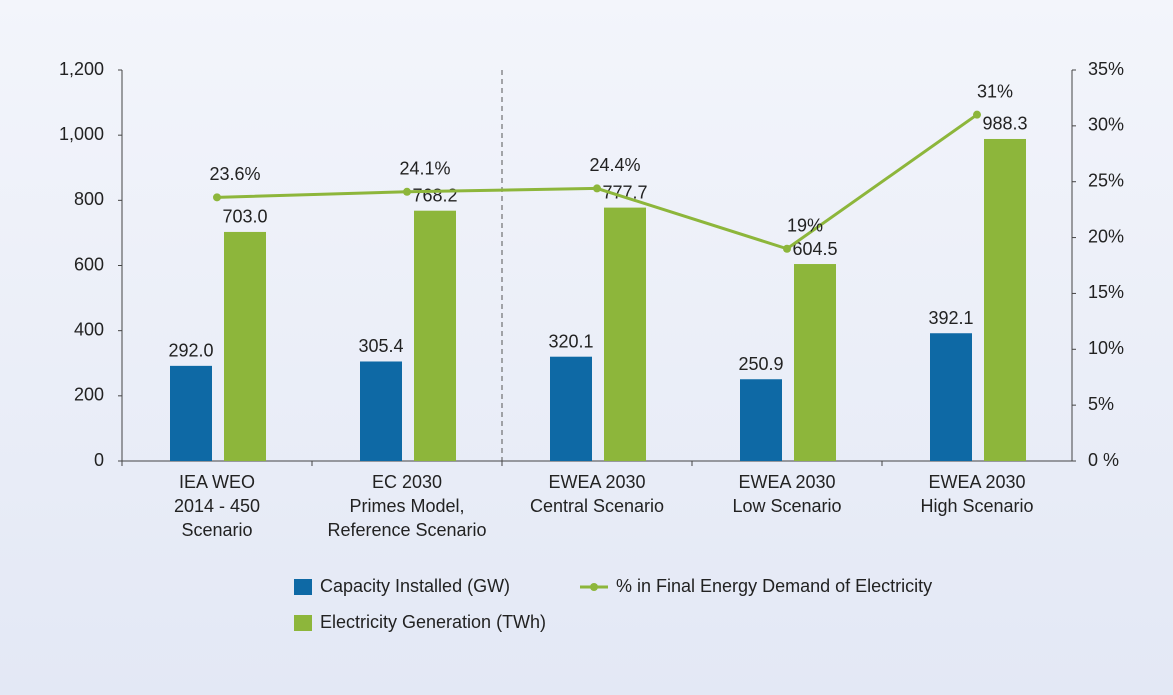 The height and width of the screenshot is (695, 1173). I want to click on y2-tick-label: 30%, so click(1106, 125).